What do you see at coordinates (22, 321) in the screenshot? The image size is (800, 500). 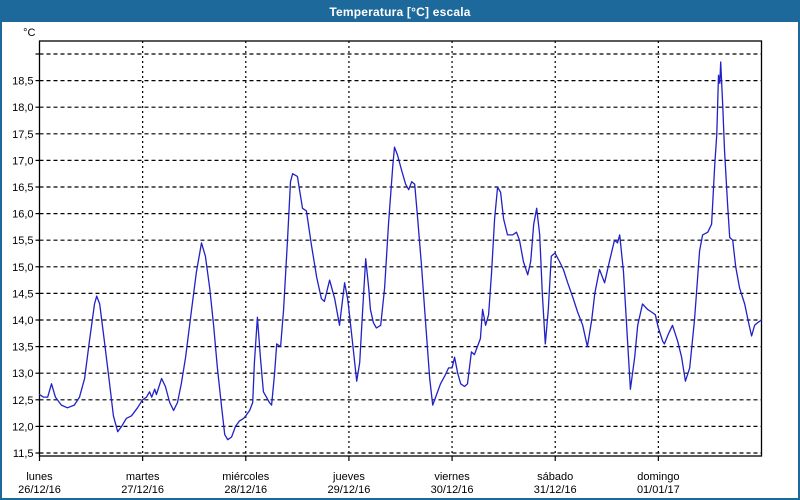 I see `y-tick-label: 14,0` at bounding box center [22, 321].